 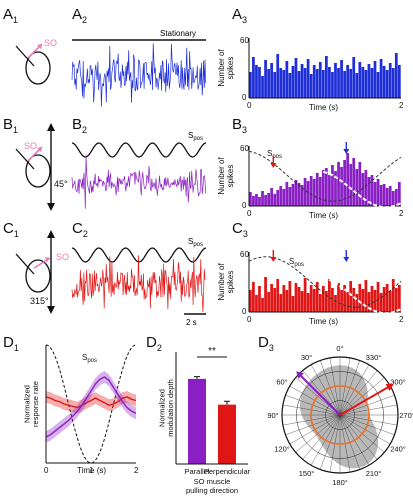 I want to click on stimulus-sine-wave, so click(x=139, y=255).